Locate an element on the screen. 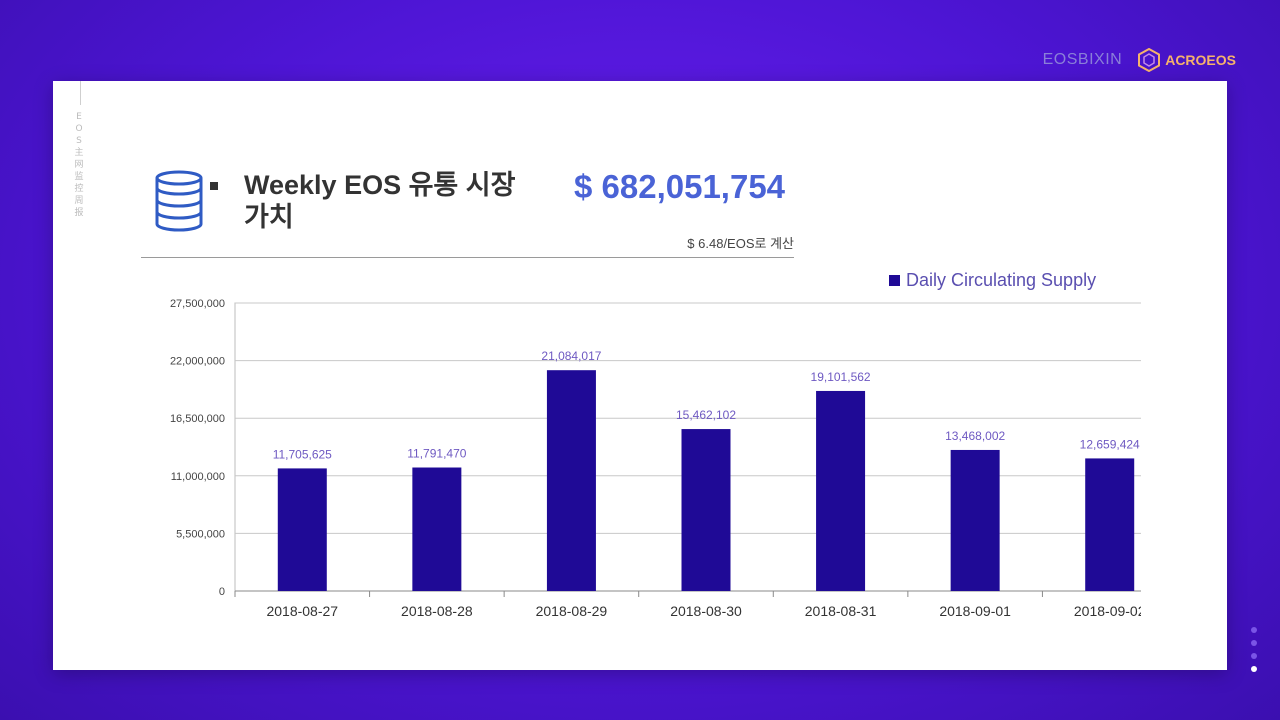  y-tick-label: 5,500,000 is located at coordinates (200, 534).